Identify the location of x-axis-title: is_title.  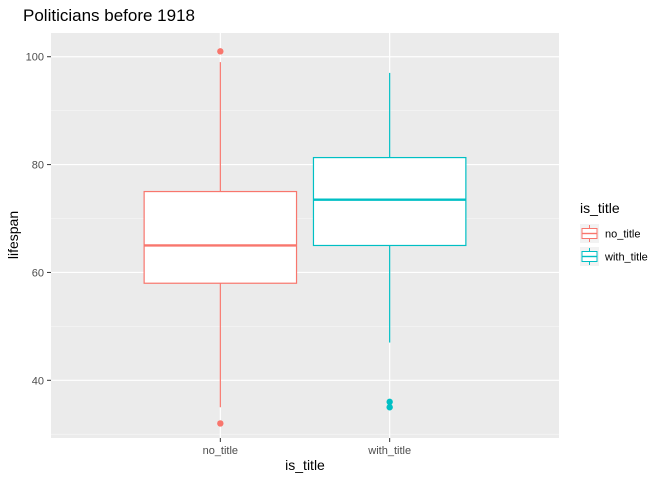
(305, 465).